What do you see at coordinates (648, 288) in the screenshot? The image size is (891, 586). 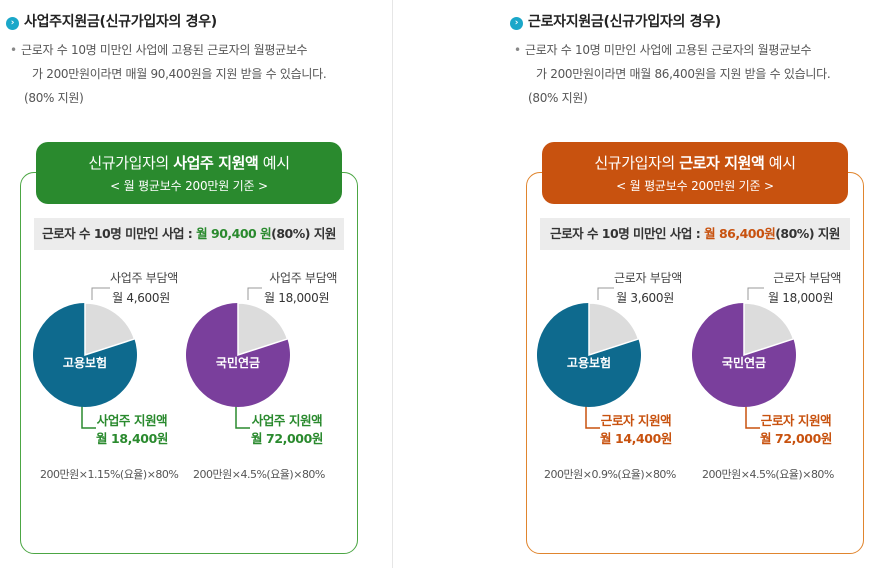 I see `worker-pie1-burden: 근로자 부담액 월 3,600원` at bounding box center [648, 288].